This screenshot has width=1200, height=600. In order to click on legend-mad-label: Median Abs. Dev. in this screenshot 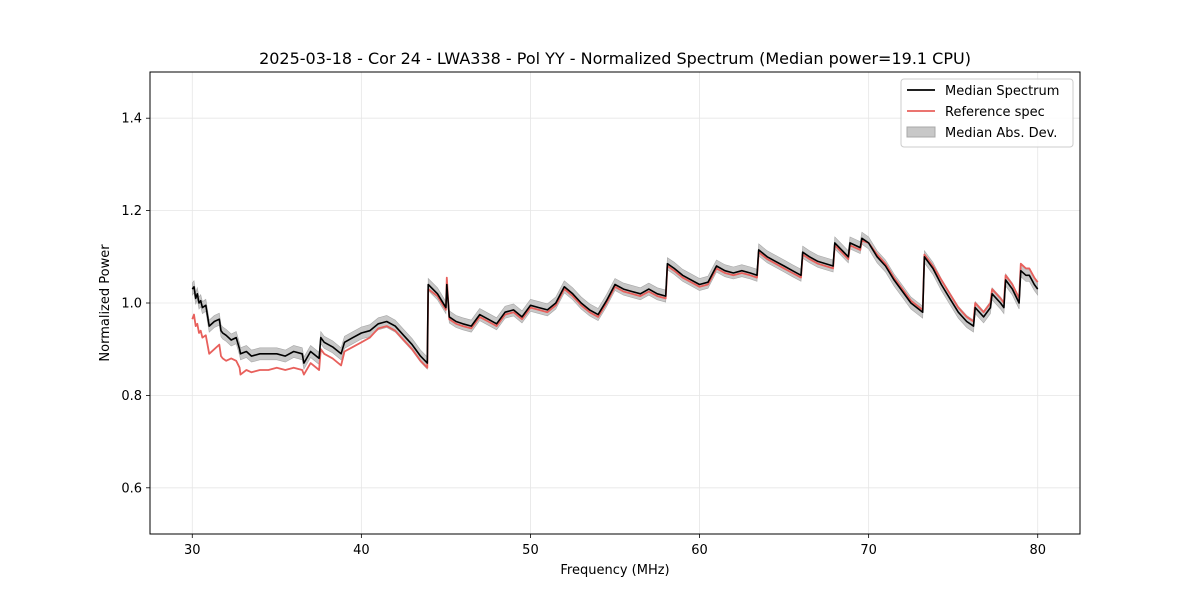, I will do `click(1001, 133)`.